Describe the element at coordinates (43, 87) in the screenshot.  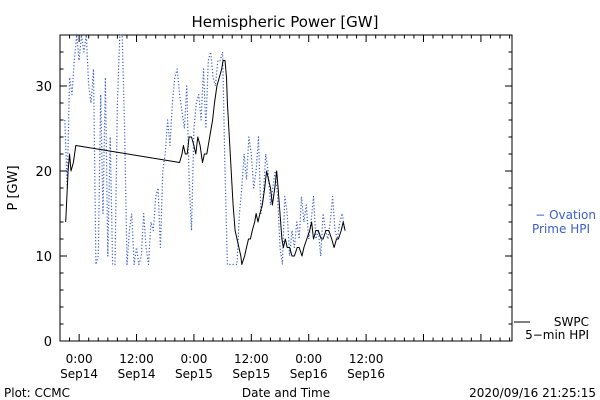
I see `y-tick-label: 30` at that location.